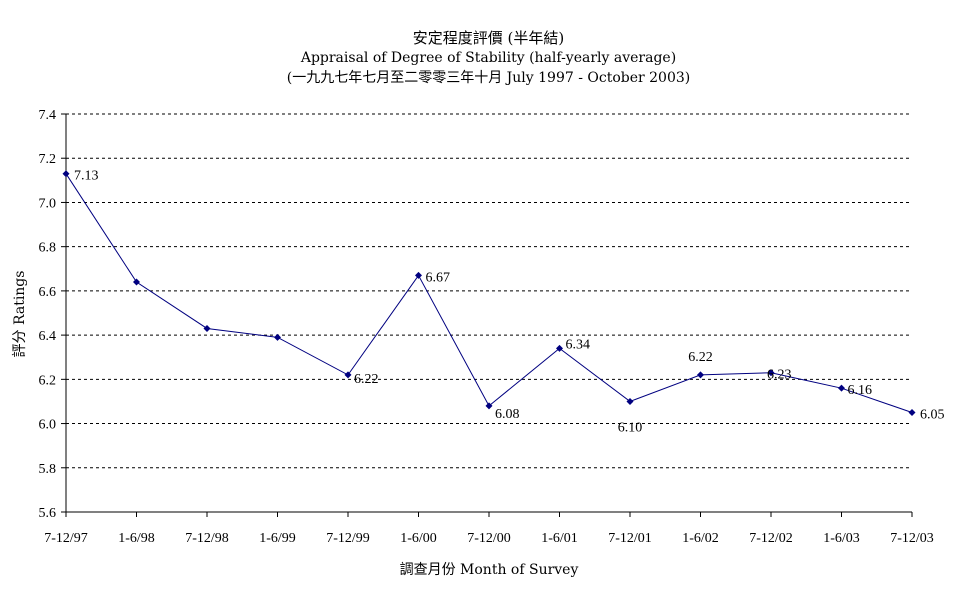 Image resolution: width=977 pixels, height=600 pixels. I want to click on y-tick-label: 6.2, so click(48, 380).